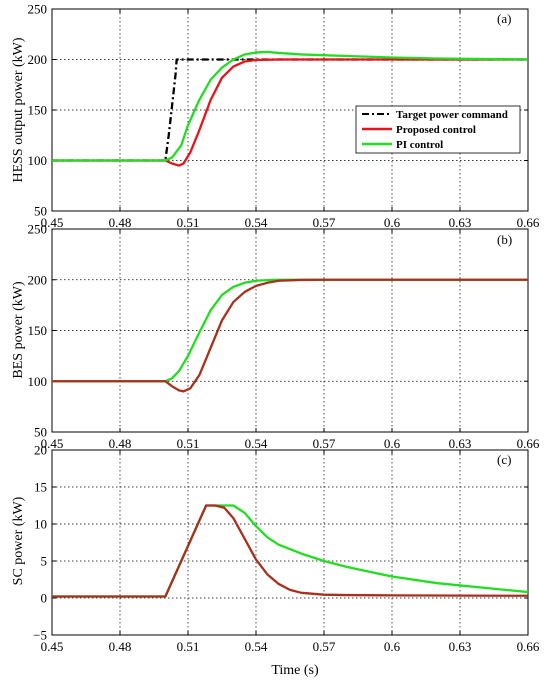  I want to click on series-line-pi, so click(290, 106).